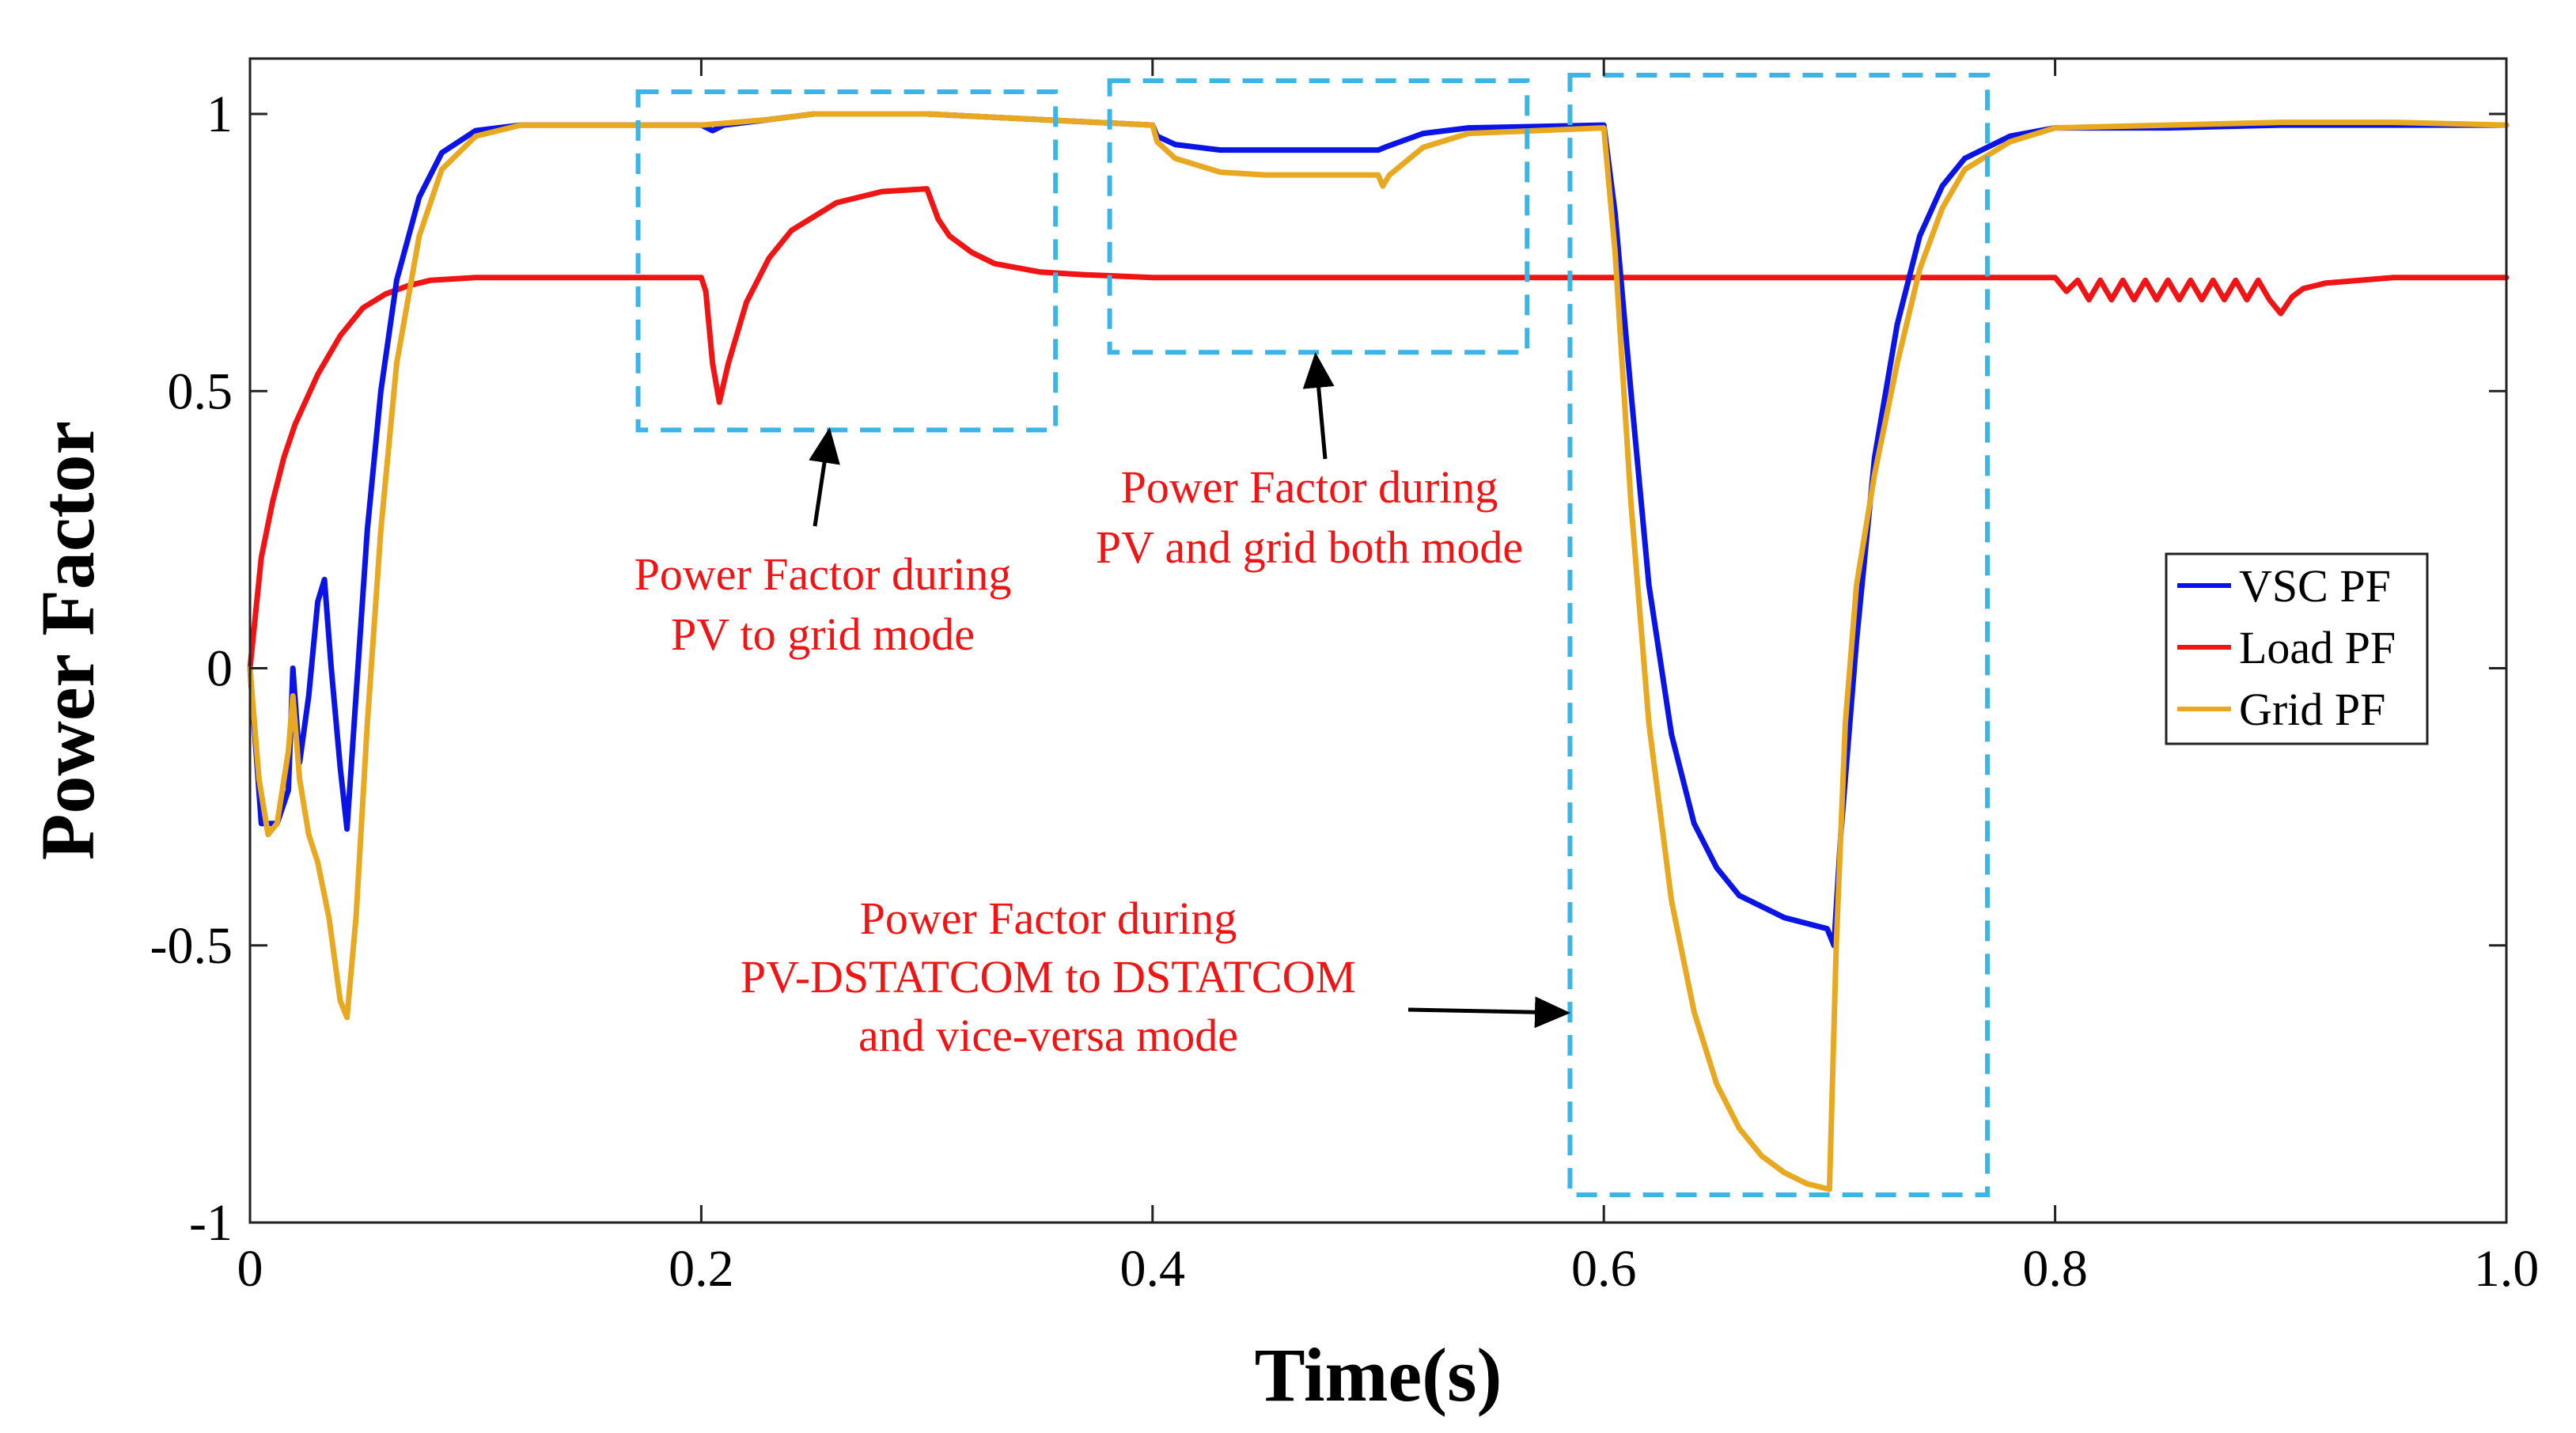 This screenshot has width=2576, height=1433. I want to click on arrow-pv-grid-both, so click(1318, 406).